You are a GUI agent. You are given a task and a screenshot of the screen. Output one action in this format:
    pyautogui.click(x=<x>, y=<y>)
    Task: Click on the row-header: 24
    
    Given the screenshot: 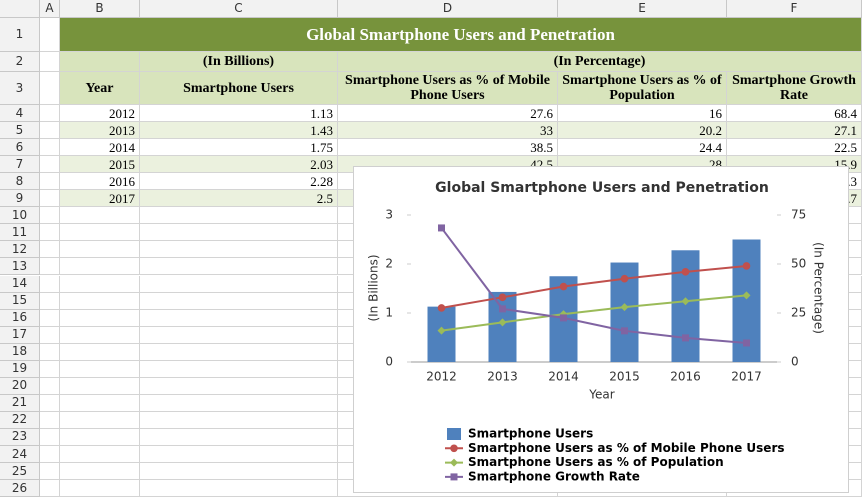 What is the action you would take?
    pyautogui.click(x=20, y=455)
    